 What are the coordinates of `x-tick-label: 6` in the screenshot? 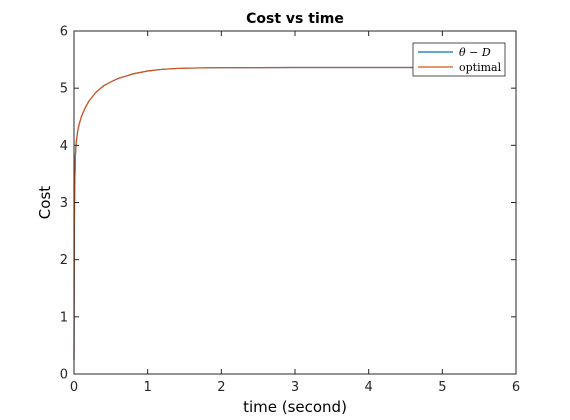 It's located at (516, 387).